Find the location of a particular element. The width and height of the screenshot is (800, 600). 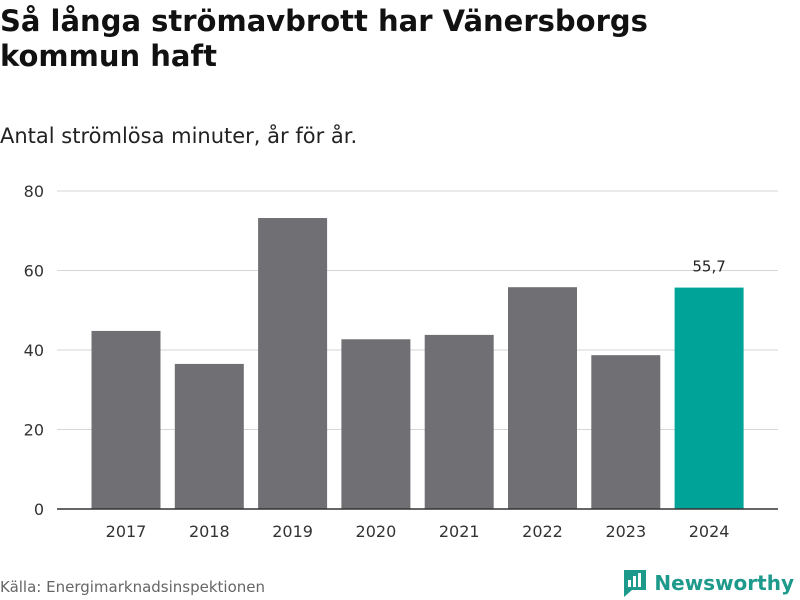

x-tick-label: 2021 is located at coordinates (459, 531).